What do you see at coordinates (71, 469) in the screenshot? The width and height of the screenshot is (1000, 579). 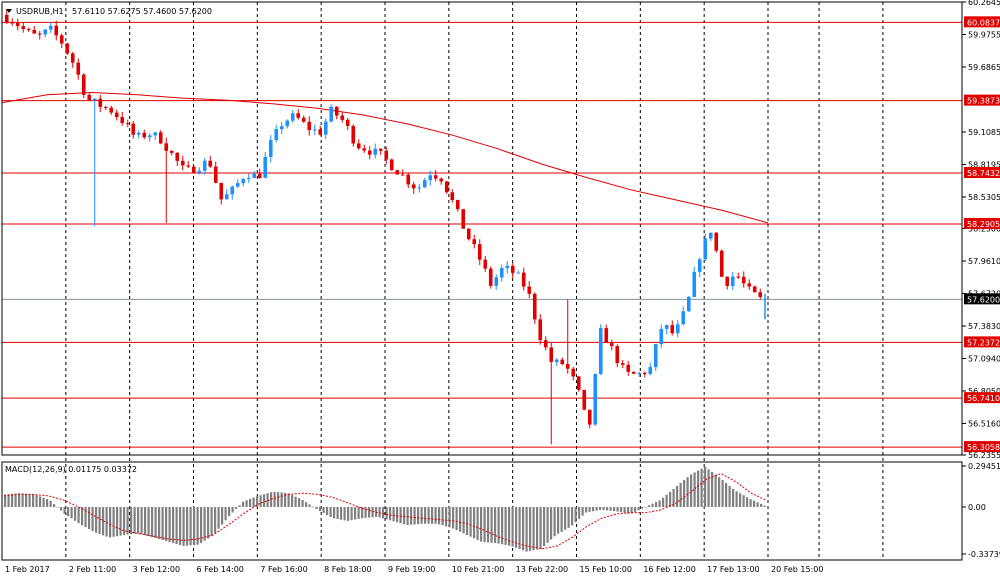 I see `macd-label: MACD(12,26,9) 0.01175 0.03372` at bounding box center [71, 469].